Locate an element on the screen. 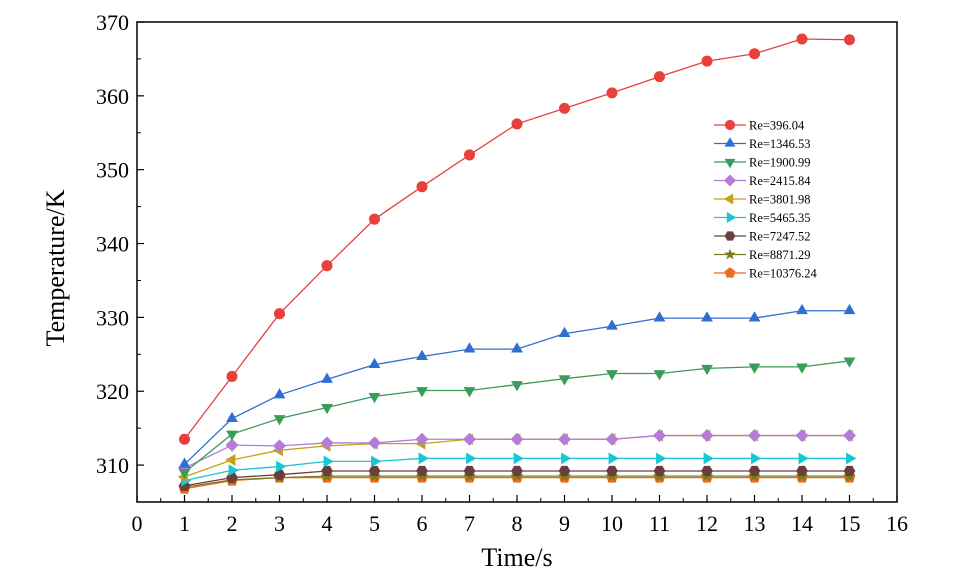 This screenshot has height=586, width=955. x-tick-label: 6 is located at coordinates (422, 523).